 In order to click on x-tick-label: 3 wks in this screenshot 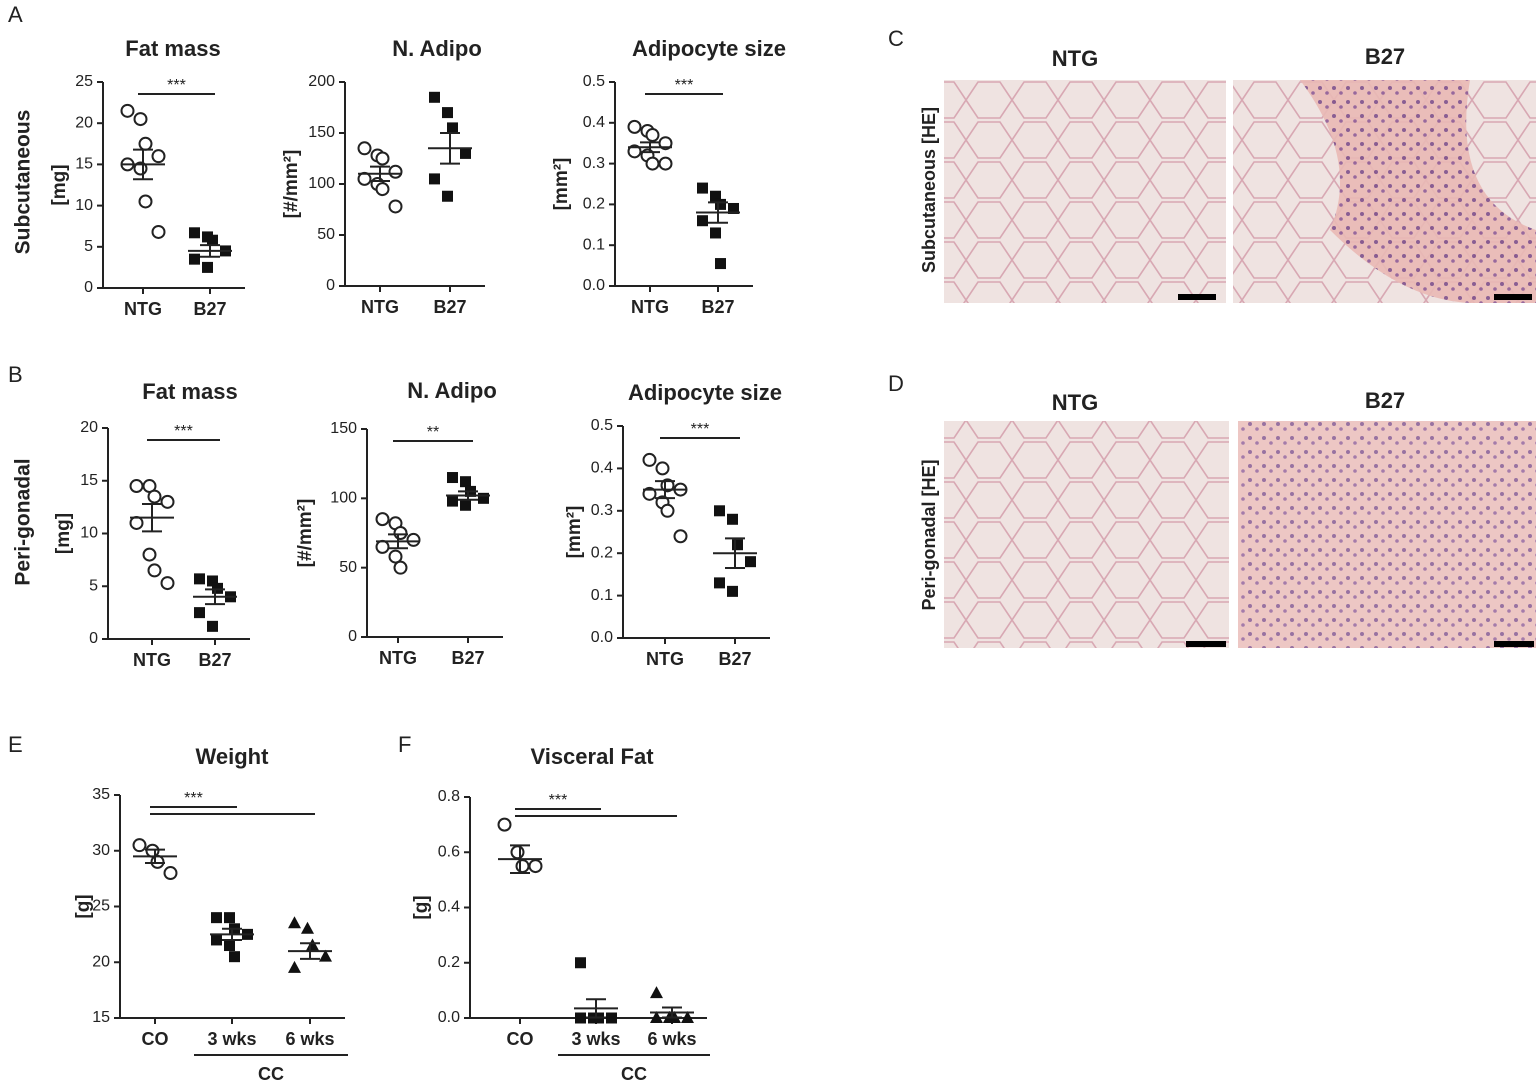, I will do `click(595, 1039)`.